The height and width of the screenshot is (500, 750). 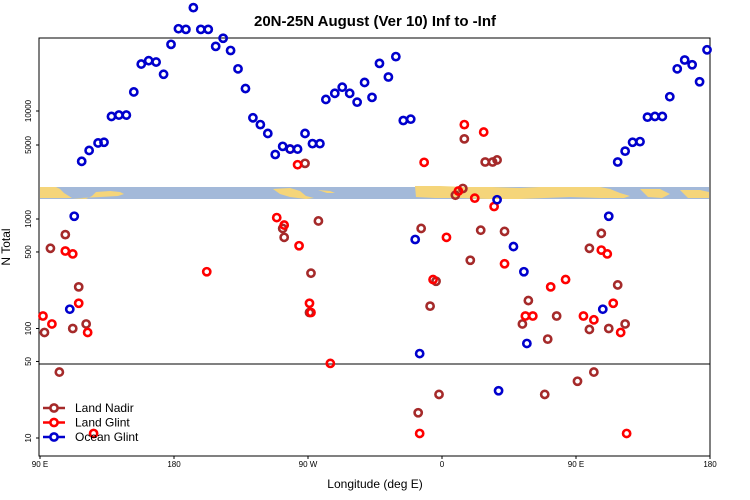 I want to click on map-land, so click(x=374, y=192).